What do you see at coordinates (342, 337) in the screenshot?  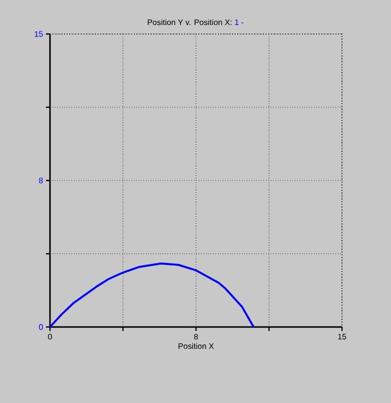 I see `x-tick-label: 15` at bounding box center [342, 337].